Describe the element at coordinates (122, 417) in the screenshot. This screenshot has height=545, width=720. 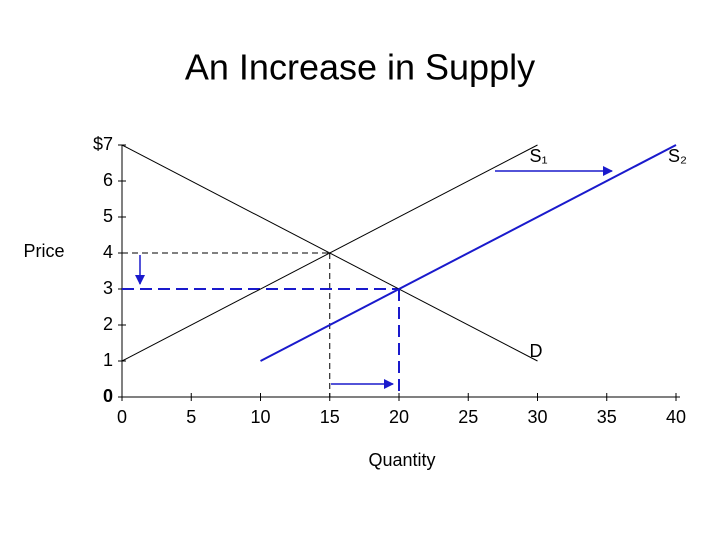
I see `x-tick-label: 0` at that location.